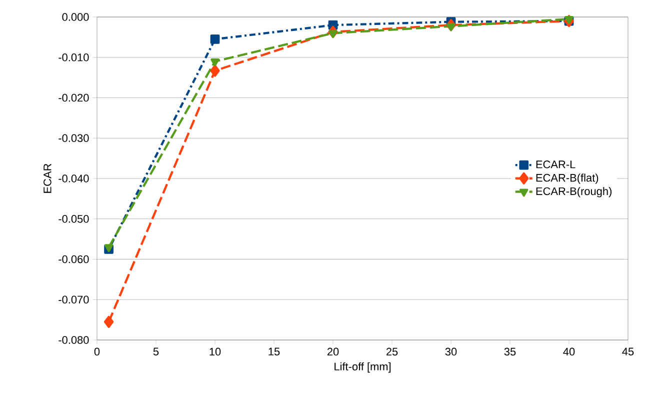  I want to click on y-tick-label: 0.000, so click(75, 17).